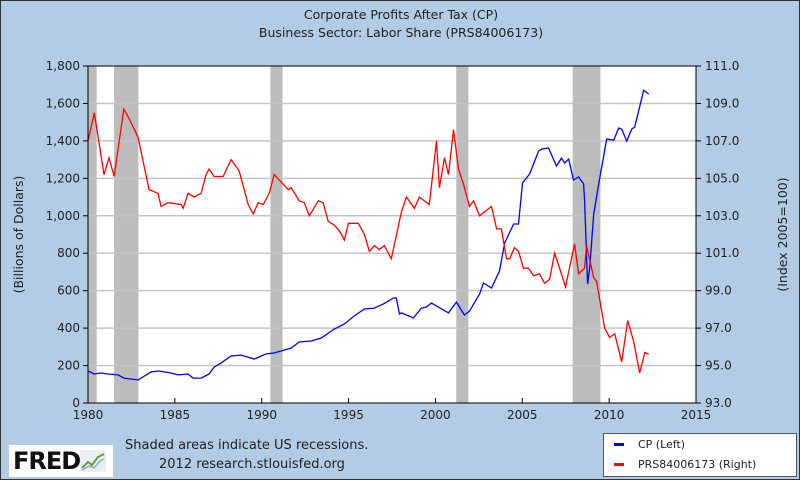 The width and height of the screenshot is (800, 480). I want to click on x-tick-label: 2015, so click(696, 415).